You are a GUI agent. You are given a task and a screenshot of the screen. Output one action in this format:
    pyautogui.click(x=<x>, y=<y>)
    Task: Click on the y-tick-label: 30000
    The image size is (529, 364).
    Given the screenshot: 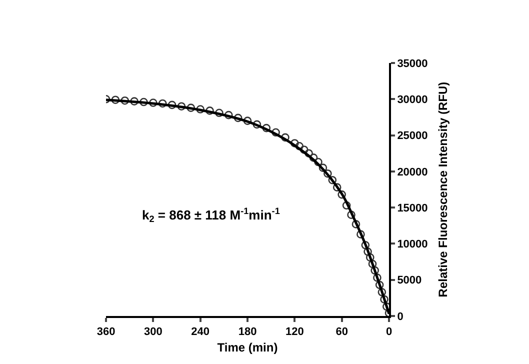 What is the action you would take?
    pyautogui.click(x=412, y=100)
    